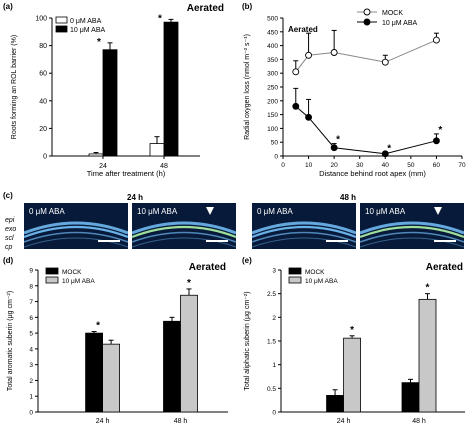 This screenshot has height=428, width=474. What do you see at coordinates (45, 157) in the screenshot?
I see `a-ytick-label: 0` at bounding box center [45, 157].